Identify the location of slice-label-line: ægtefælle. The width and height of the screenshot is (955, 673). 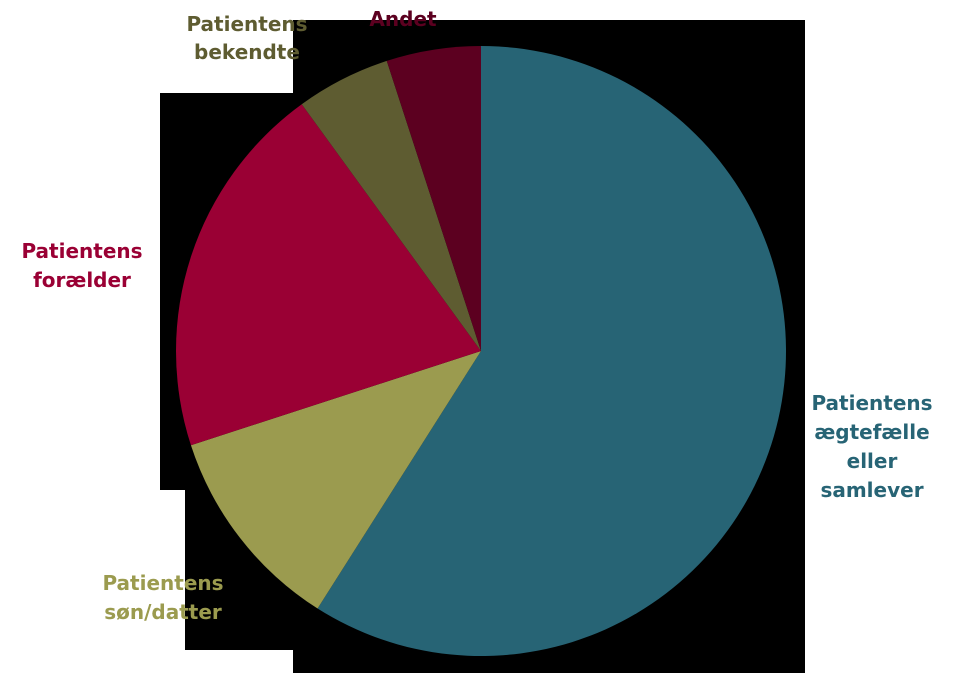
(871, 432).